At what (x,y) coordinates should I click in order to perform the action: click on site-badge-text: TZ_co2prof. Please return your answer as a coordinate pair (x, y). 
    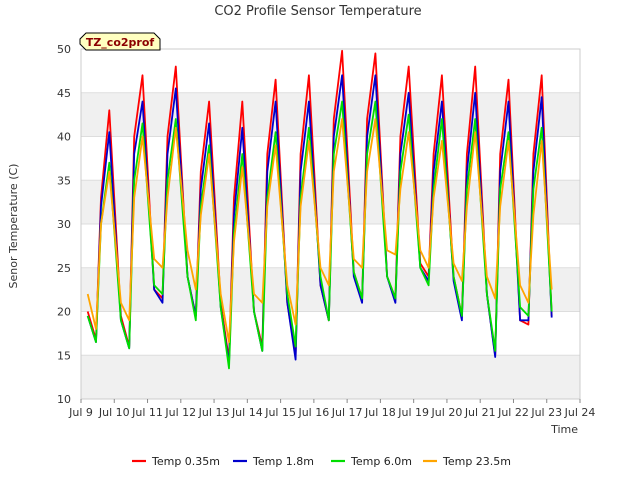
    Looking at the image, I should click on (120, 42).